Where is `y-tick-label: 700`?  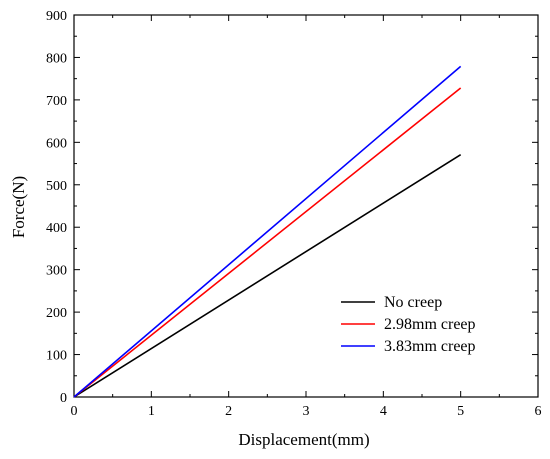 y-tick-label: 700 is located at coordinates (56, 101).